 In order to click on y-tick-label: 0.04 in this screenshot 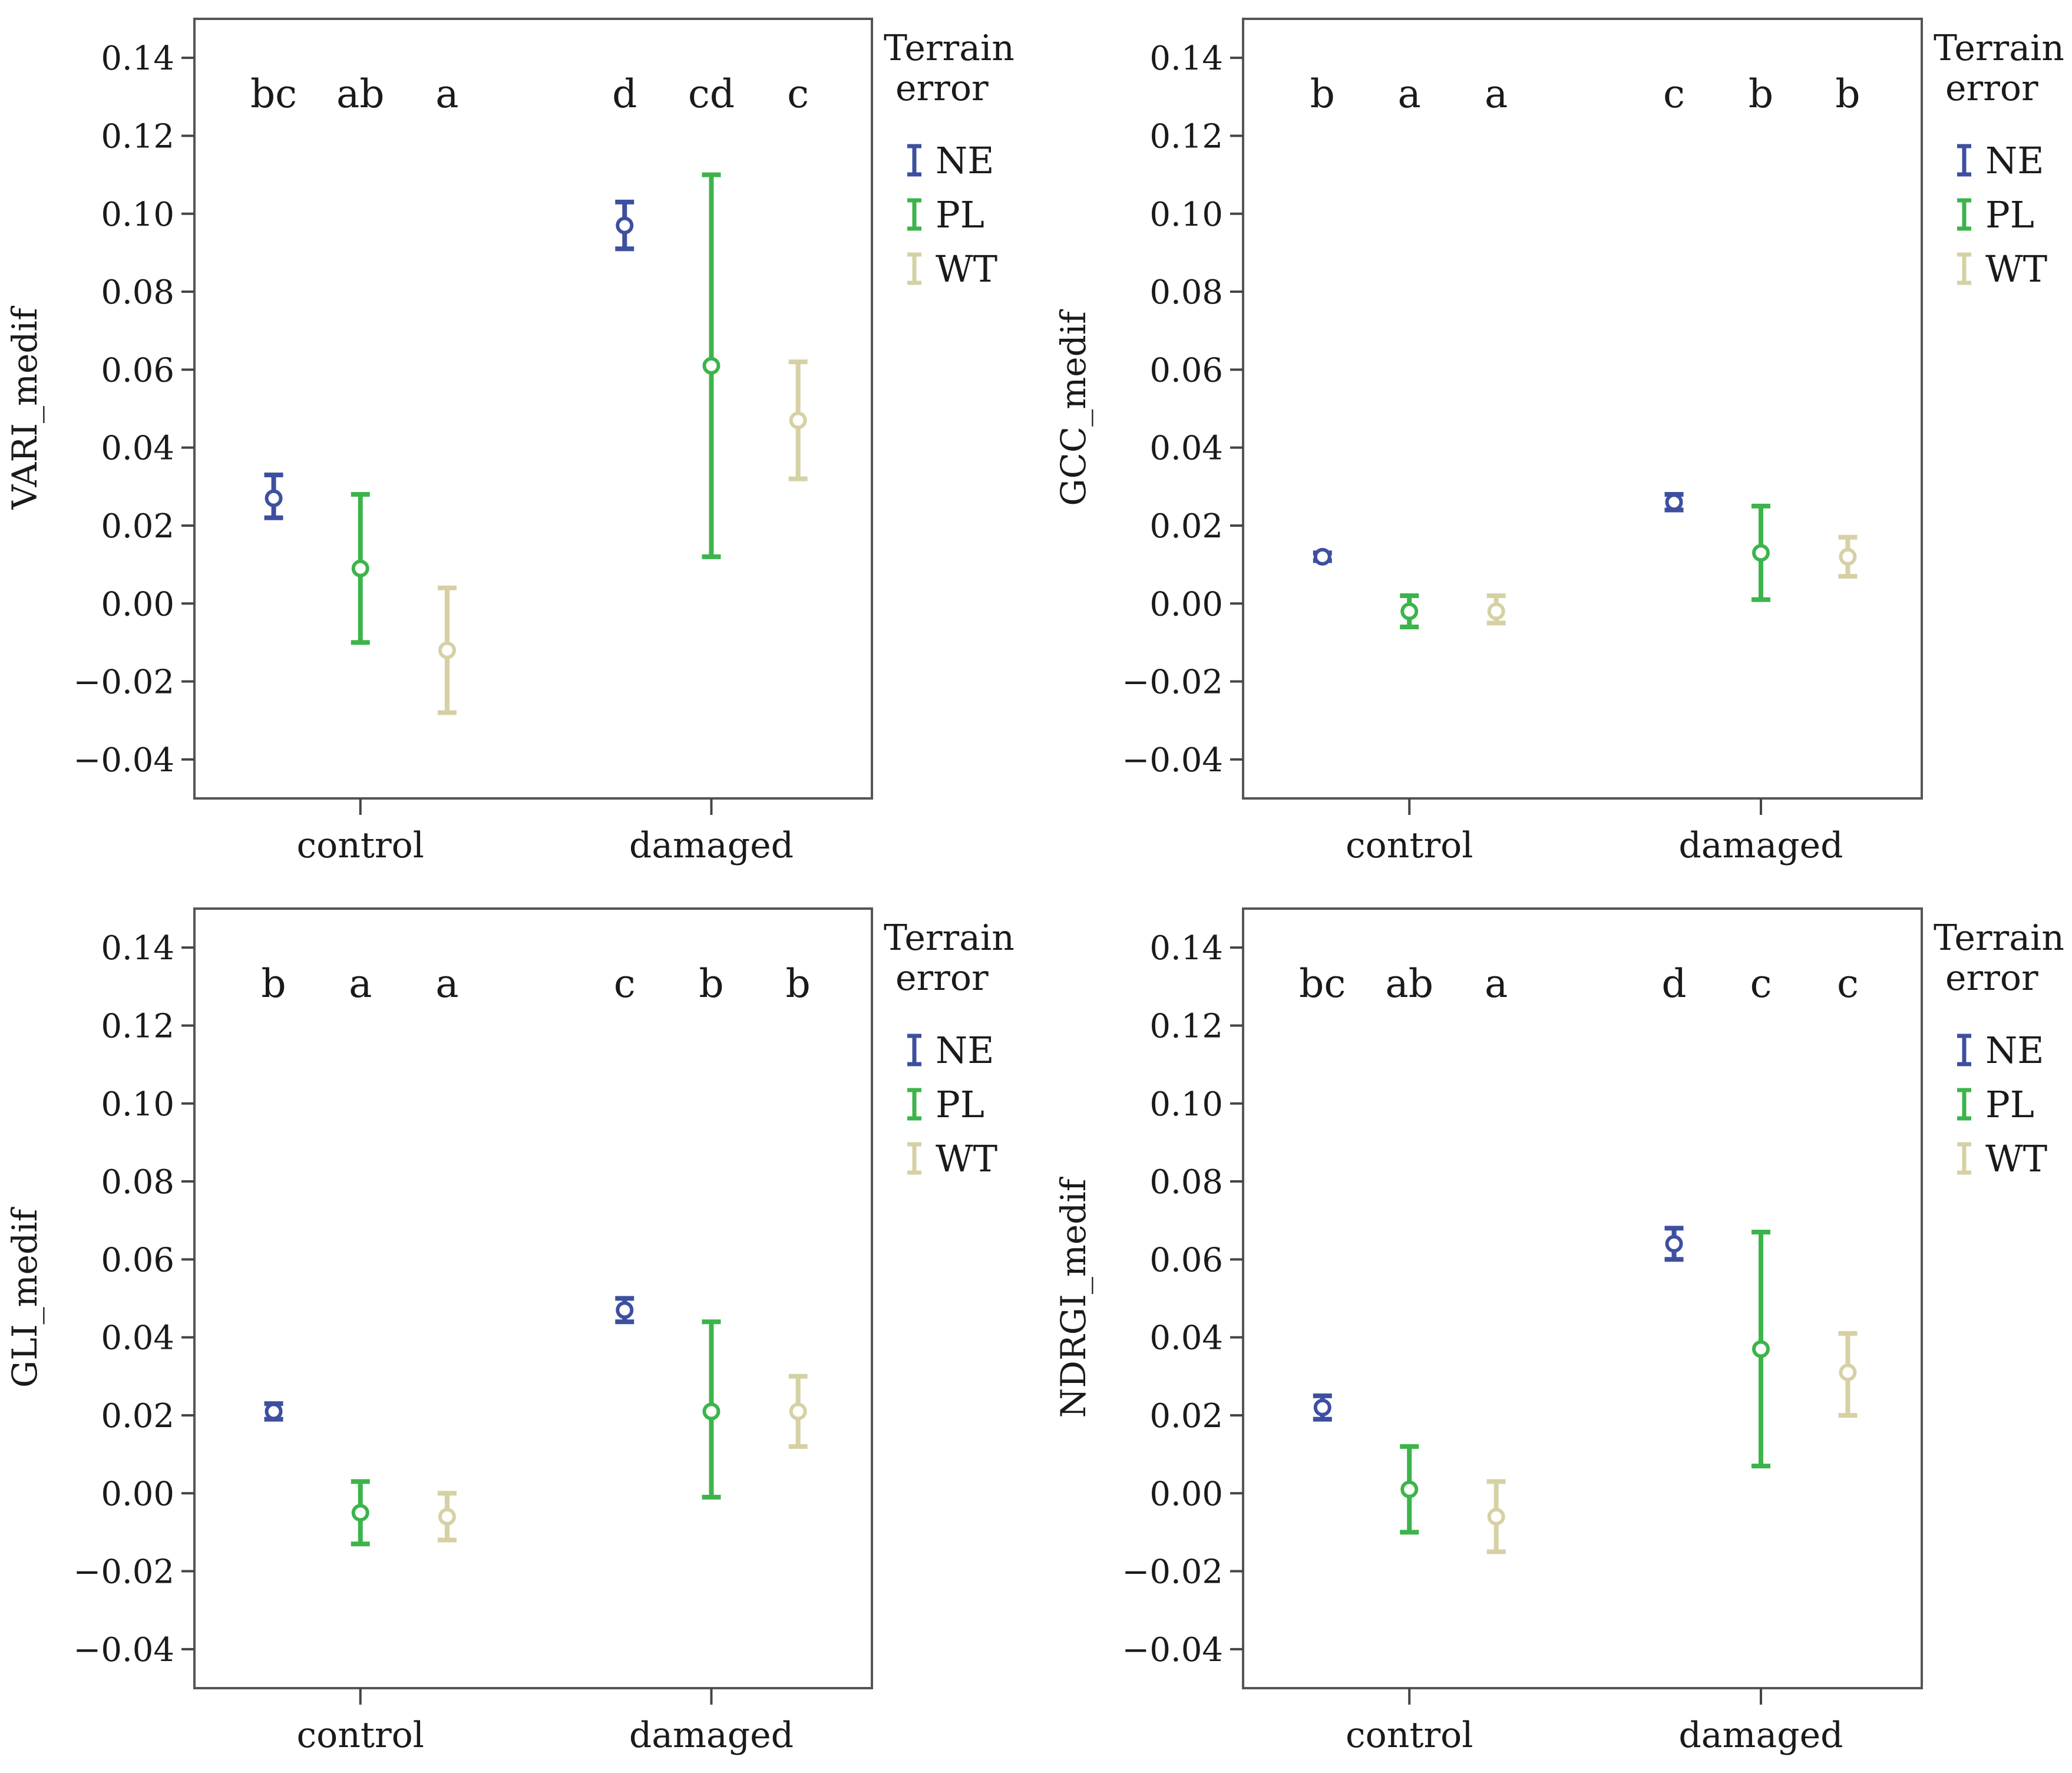, I will do `click(137, 1338)`.